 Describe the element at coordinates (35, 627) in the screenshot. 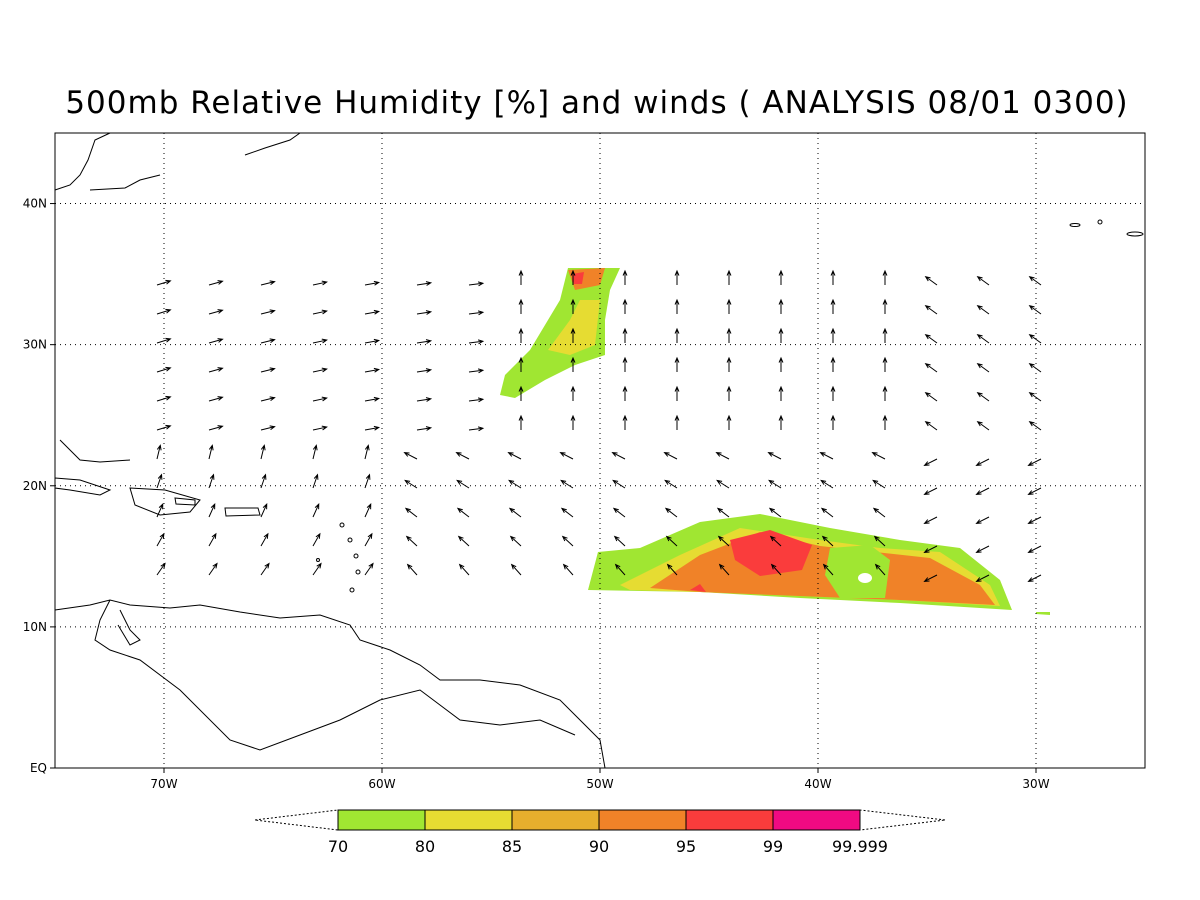

I see `y-tick-label: 10N` at that location.